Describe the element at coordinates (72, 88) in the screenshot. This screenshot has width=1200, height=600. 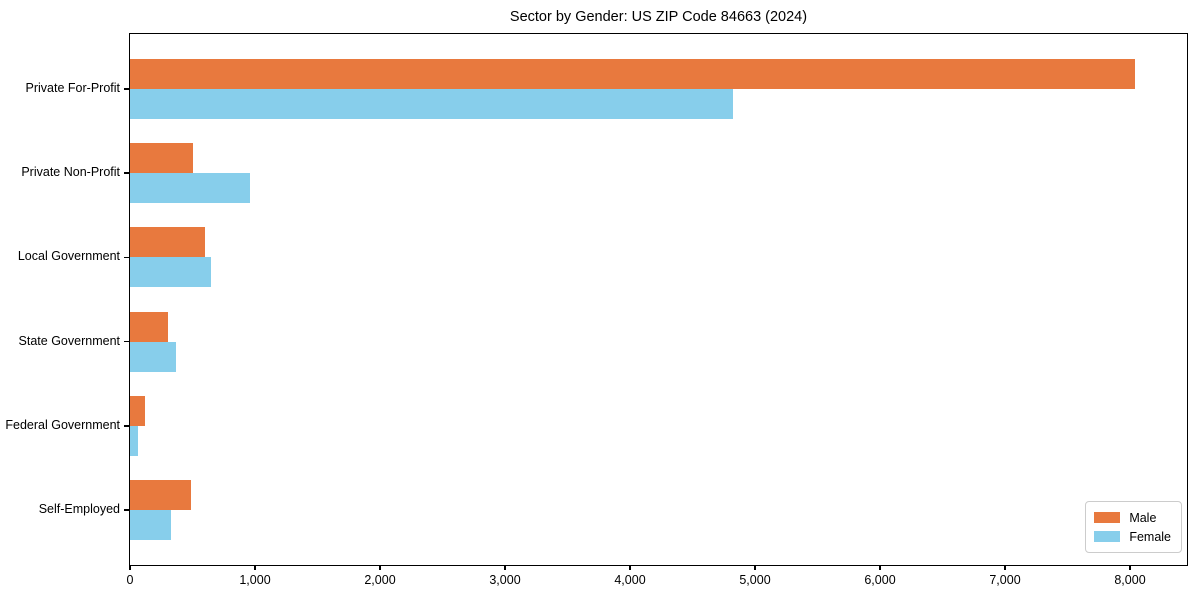
I see `category-label-private-for-profit: Private For-Profit` at that location.